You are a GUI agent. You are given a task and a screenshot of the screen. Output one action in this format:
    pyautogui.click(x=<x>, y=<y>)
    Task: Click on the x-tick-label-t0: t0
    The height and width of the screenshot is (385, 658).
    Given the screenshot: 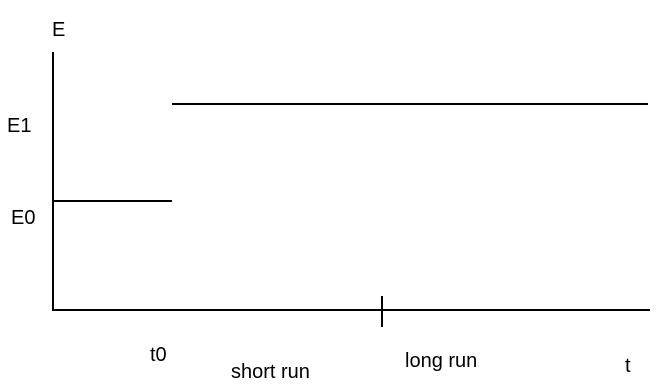 What is the action you would take?
    pyautogui.click(x=158, y=355)
    